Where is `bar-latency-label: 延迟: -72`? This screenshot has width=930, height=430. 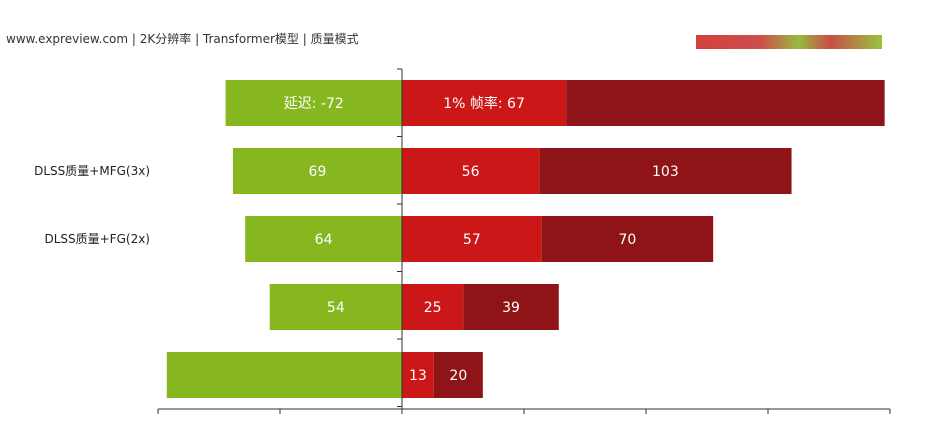 bar-latency-label: 延迟: -72 is located at coordinates (314, 104).